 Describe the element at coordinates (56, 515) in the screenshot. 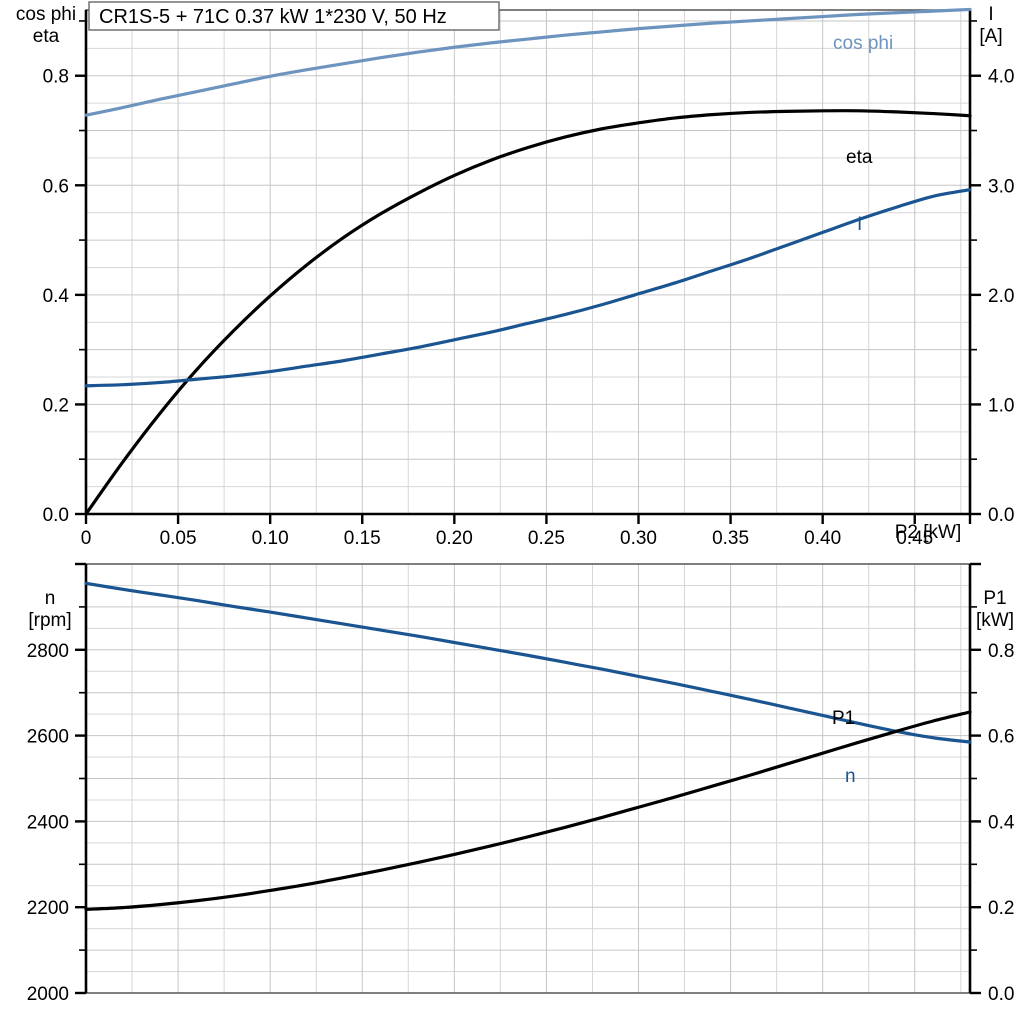

I see `top-left-tick-label: 0.0` at that location.